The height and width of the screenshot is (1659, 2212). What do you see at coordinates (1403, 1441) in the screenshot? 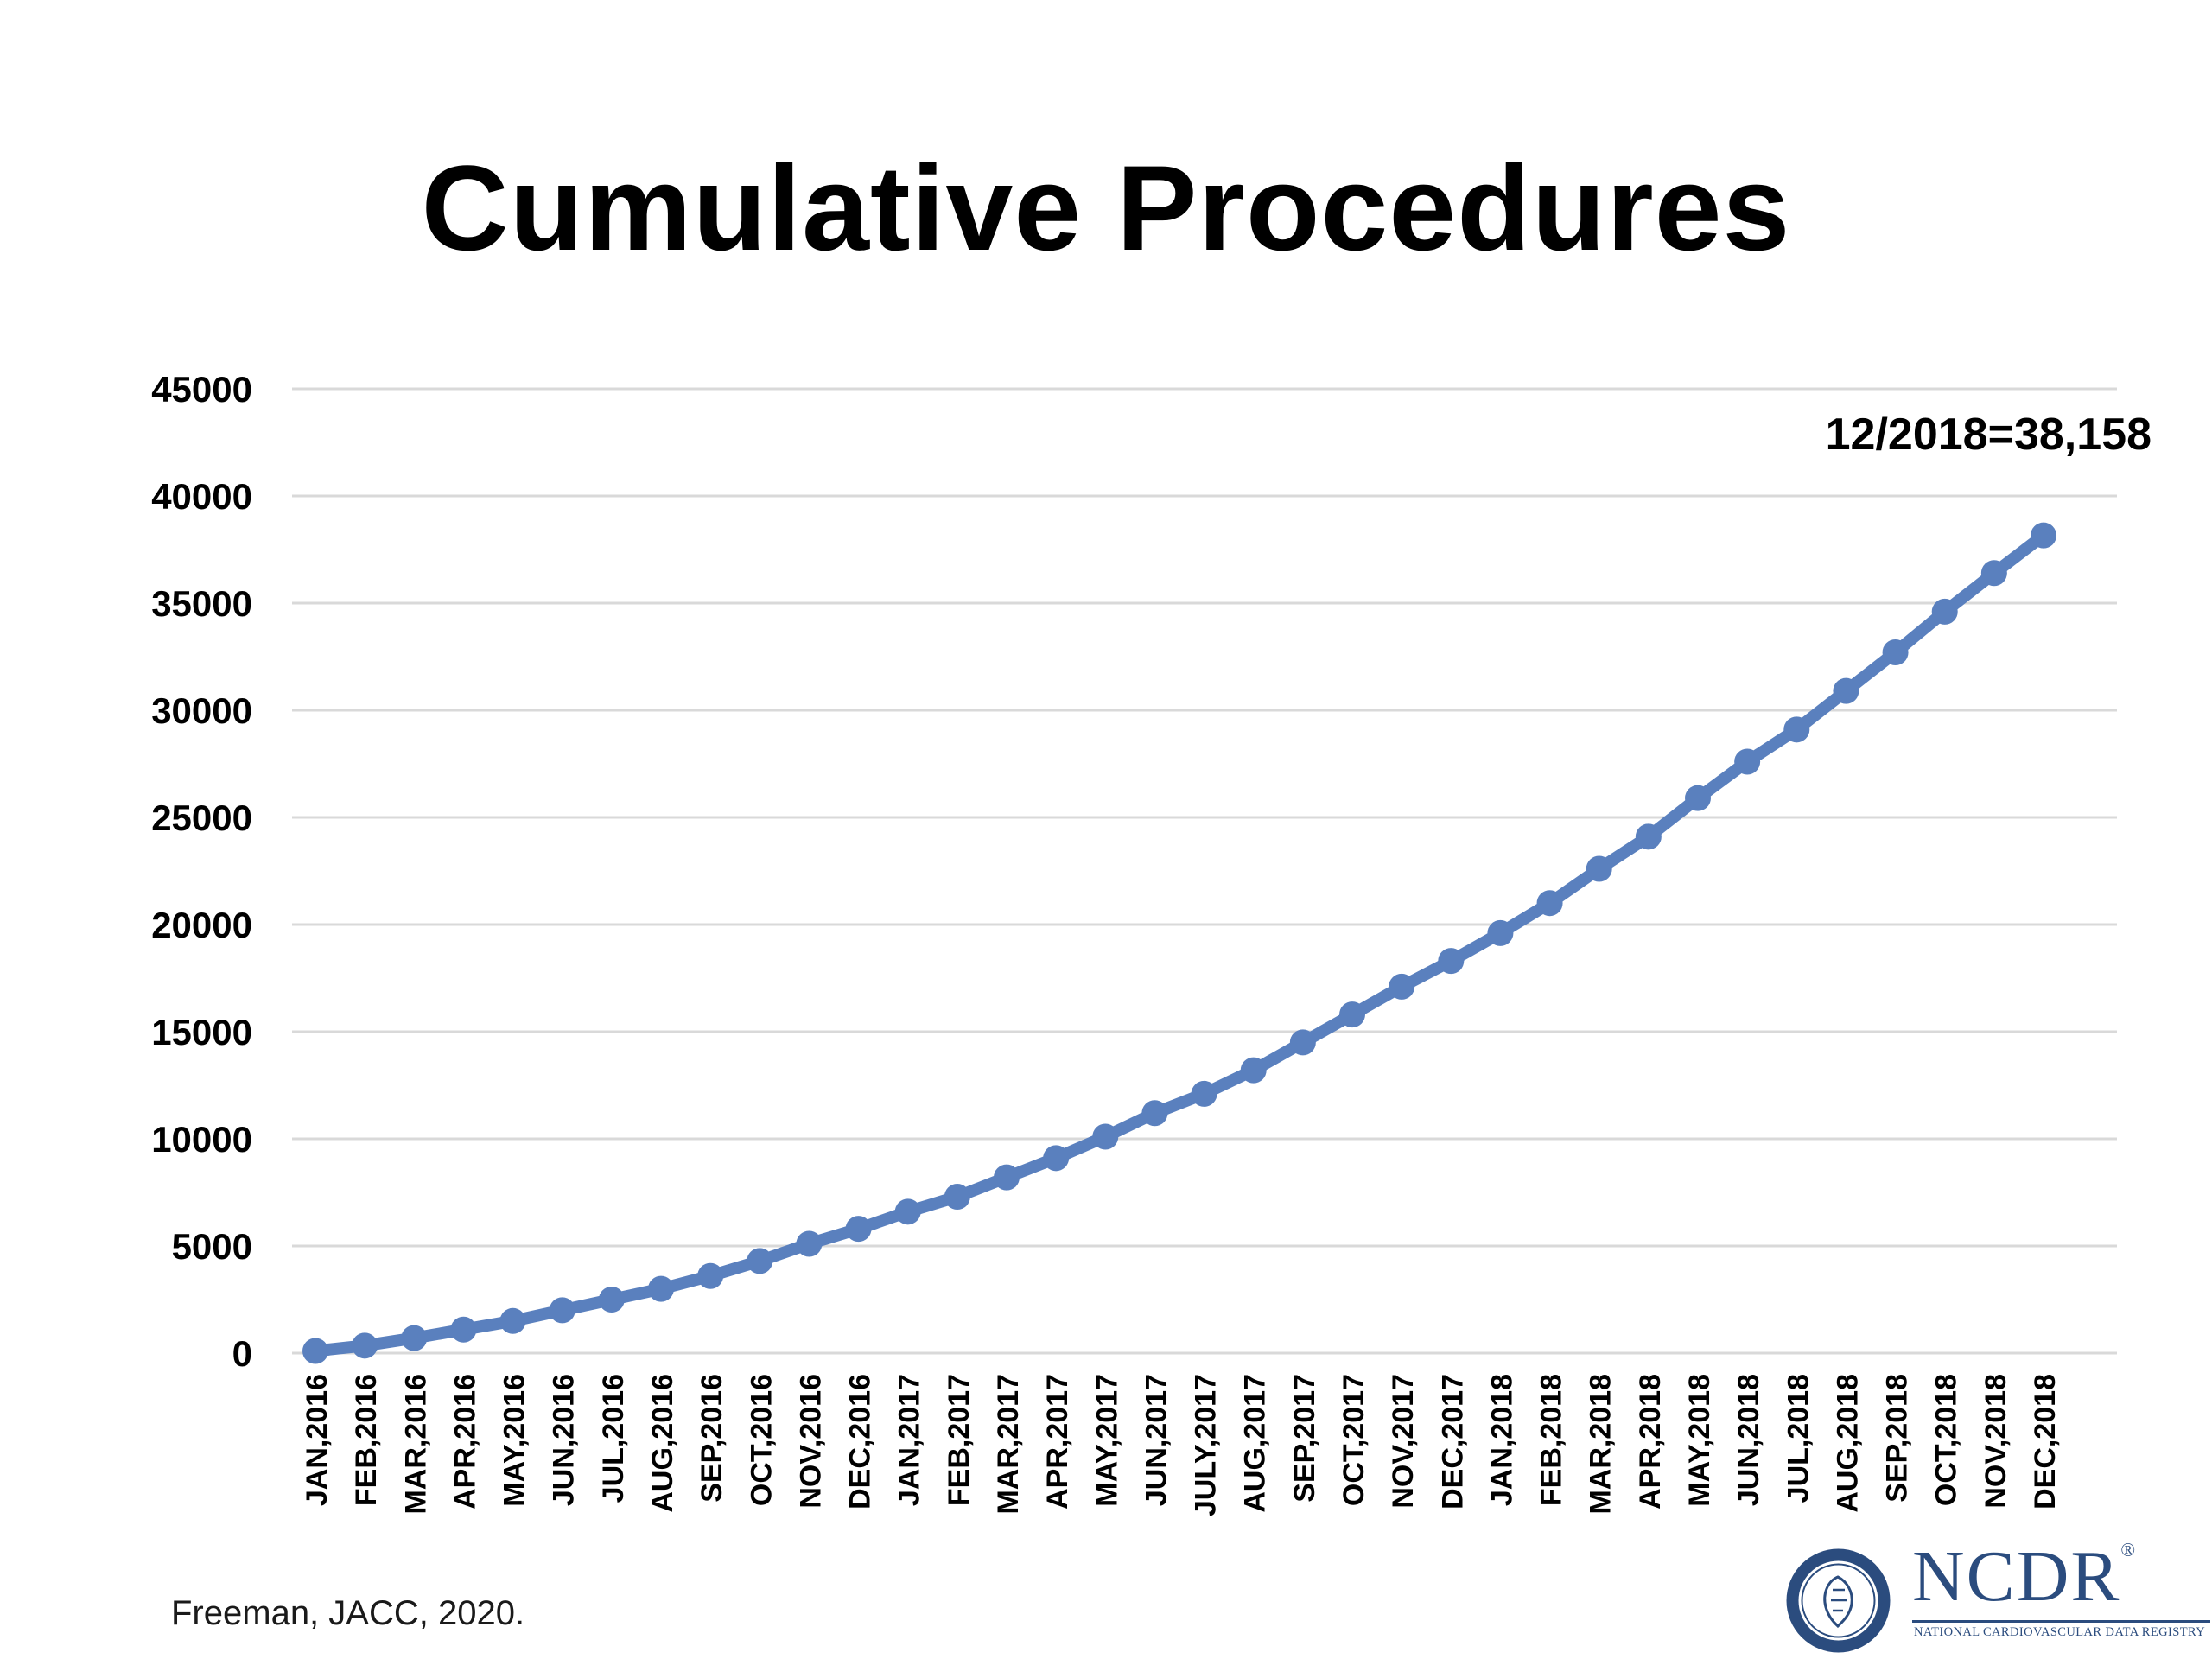
I see `x-tick-label: NOV,2017` at bounding box center [1403, 1441].